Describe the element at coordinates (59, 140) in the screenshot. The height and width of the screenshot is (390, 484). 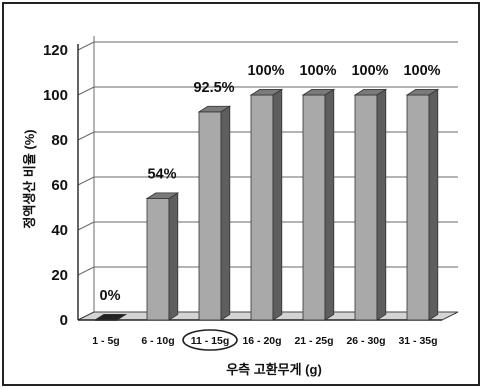
I see `y-tick-label: 80` at that location.